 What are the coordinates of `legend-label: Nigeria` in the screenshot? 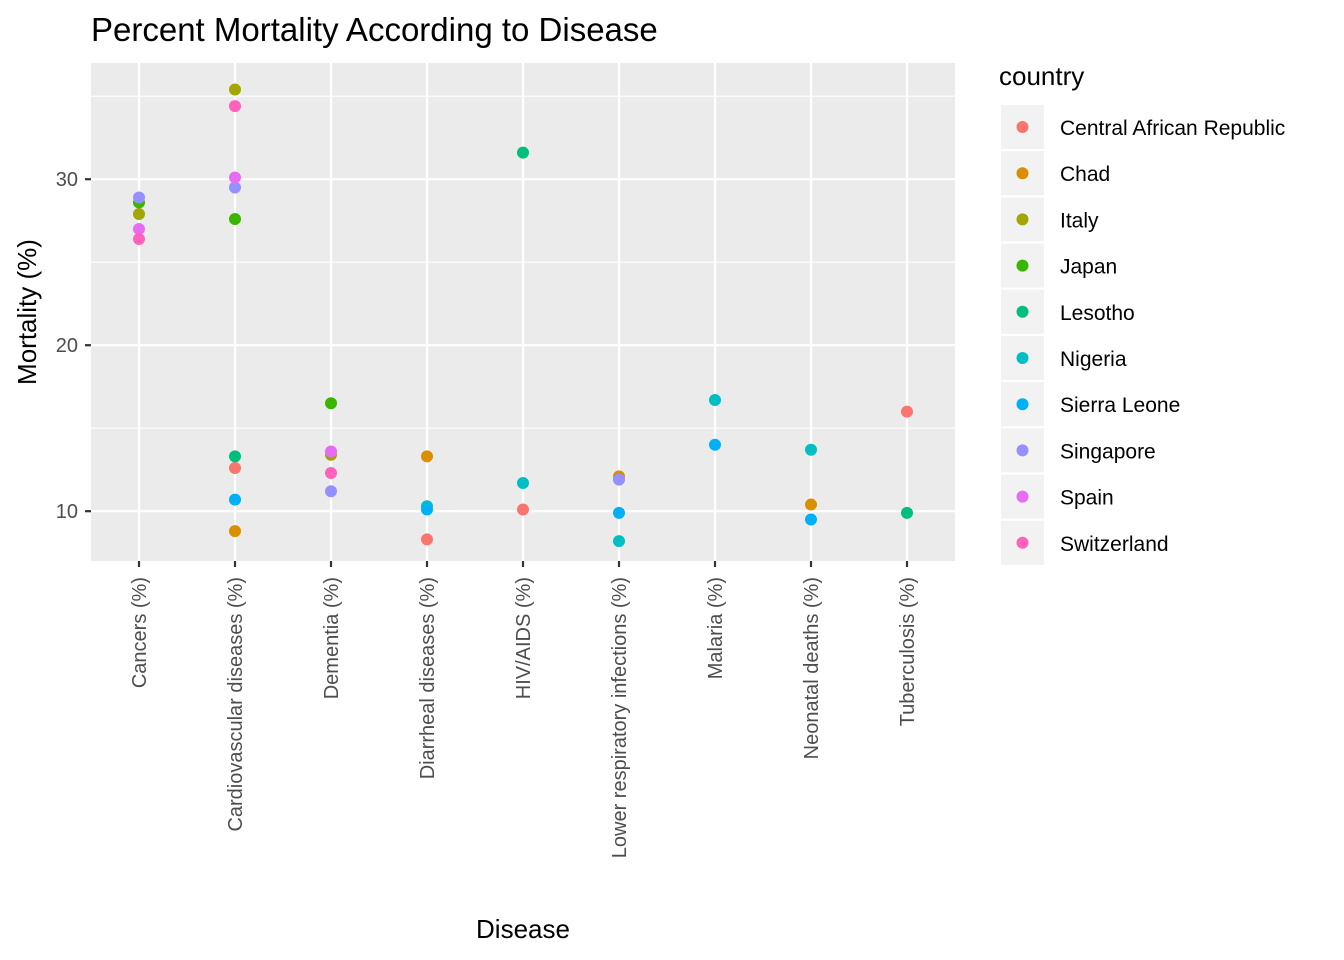 It's located at (1093, 359).